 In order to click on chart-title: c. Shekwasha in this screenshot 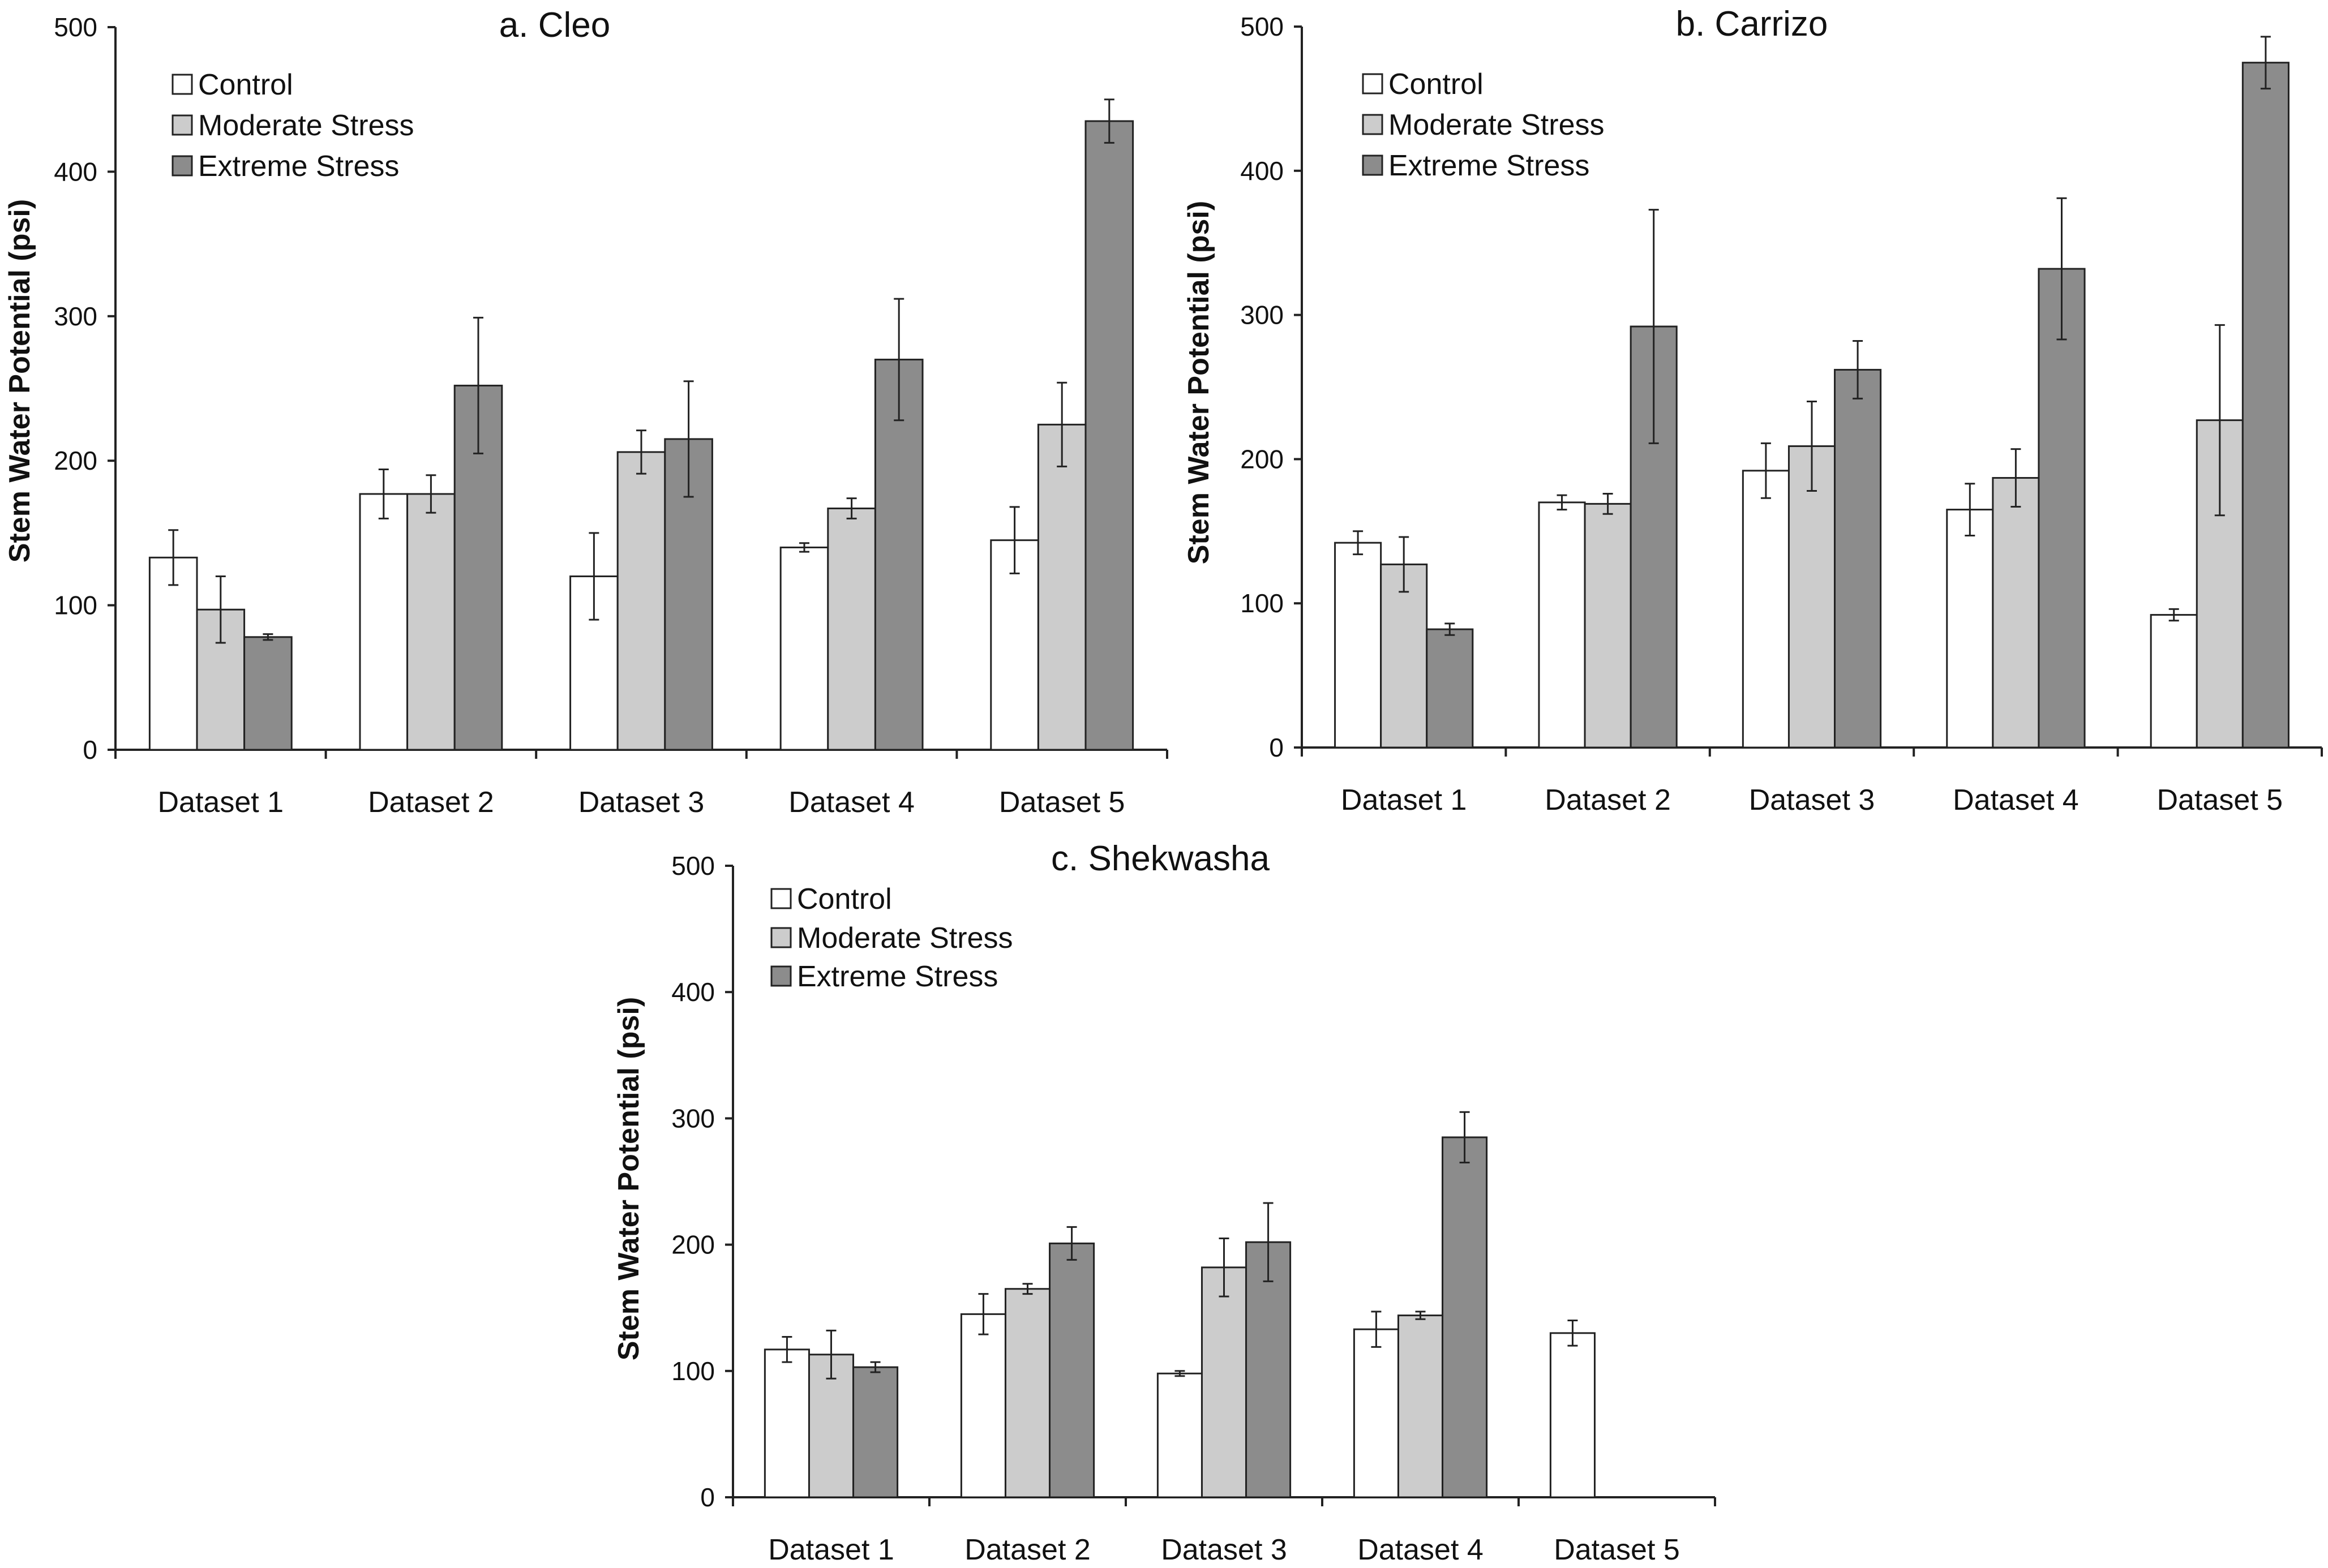, I will do `click(1160, 858)`.